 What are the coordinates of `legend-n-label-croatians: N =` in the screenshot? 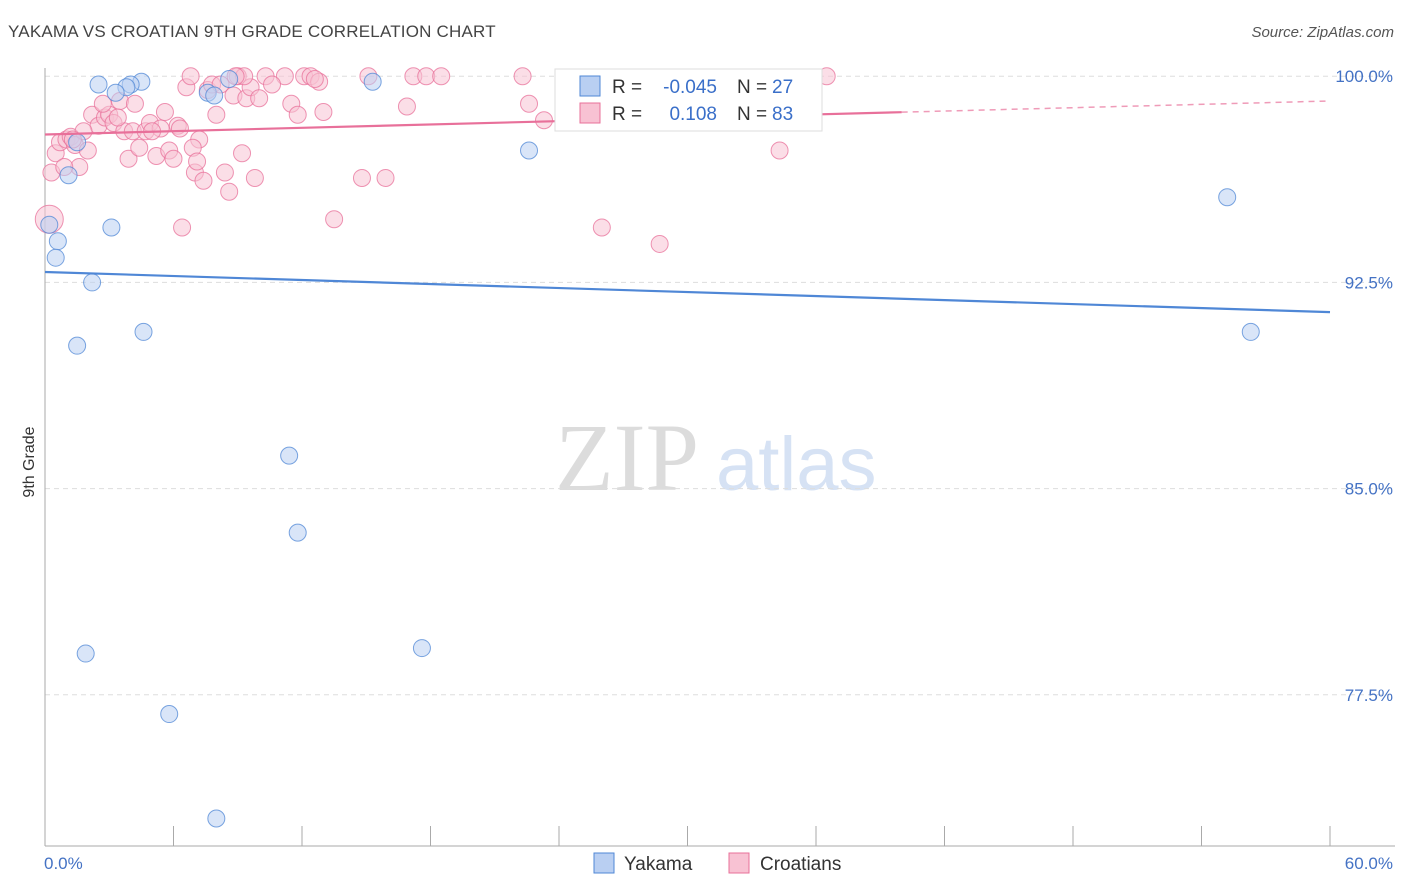 It's located at (752, 114).